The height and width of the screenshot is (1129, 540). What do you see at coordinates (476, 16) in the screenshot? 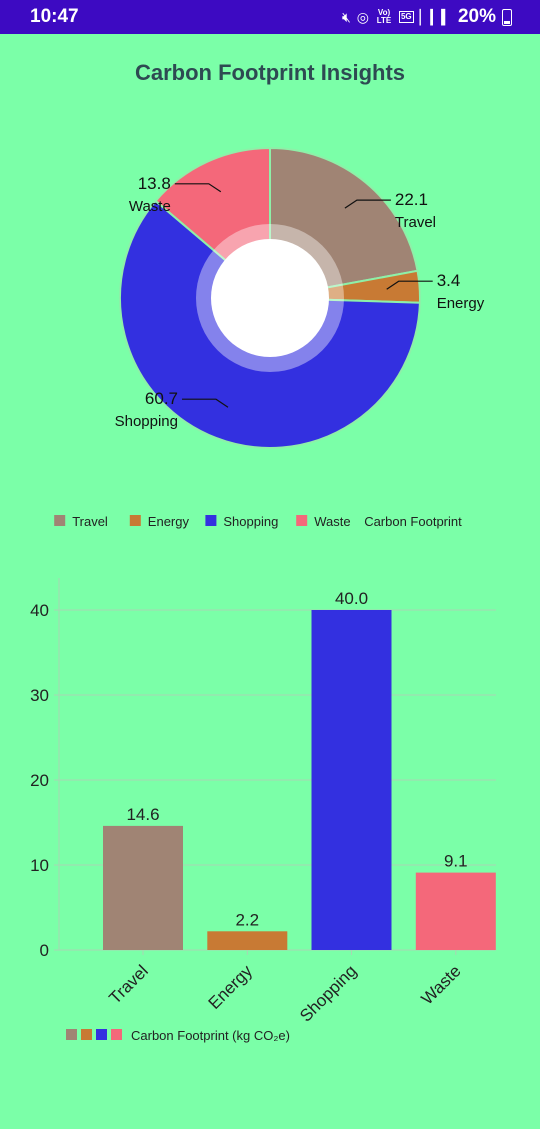
I see `battery-percent: 20%` at bounding box center [476, 16].